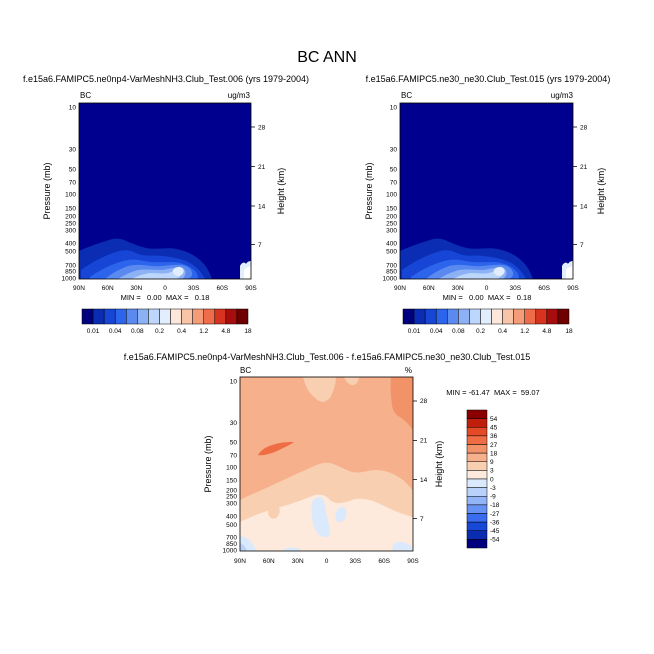 The height and width of the screenshot is (654, 654). Describe the element at coordinates (327, 57) in the screenshot. I see `main-title: BC ANN` at that location.